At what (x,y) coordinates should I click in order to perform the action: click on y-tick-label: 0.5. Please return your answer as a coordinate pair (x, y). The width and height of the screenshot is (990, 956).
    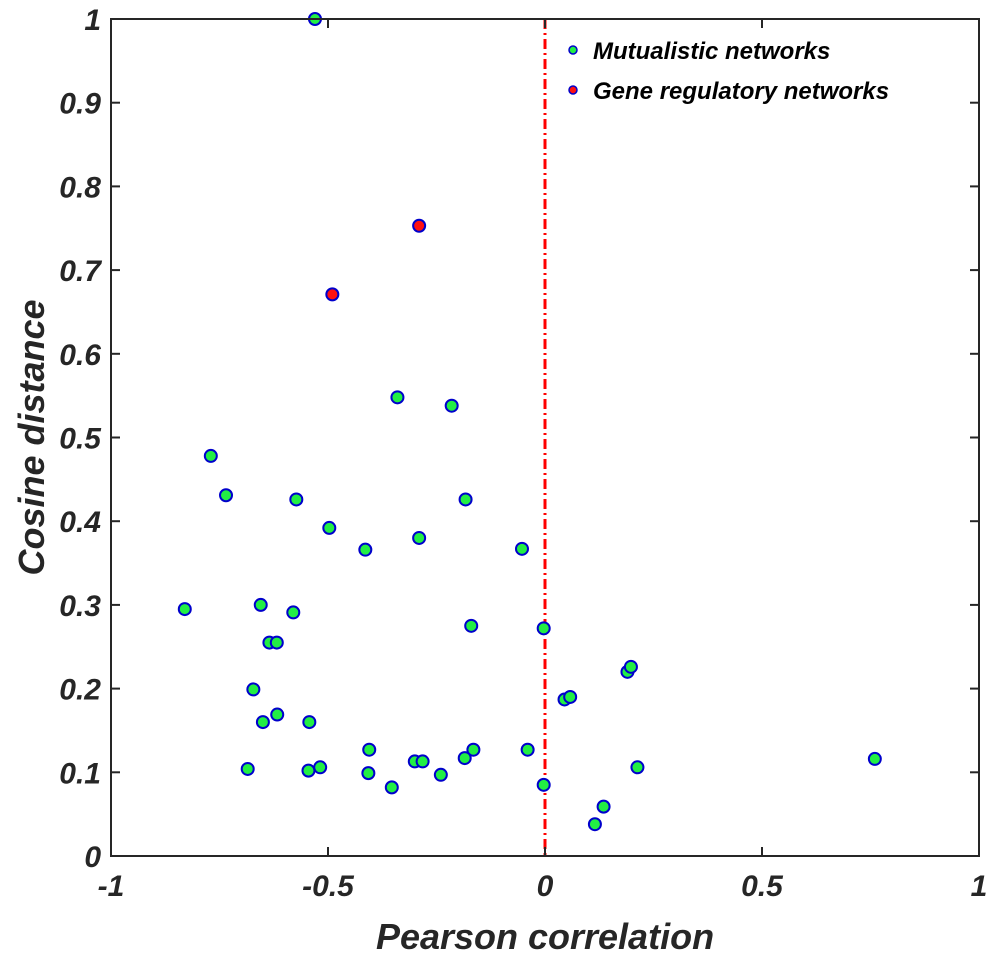
    Looking at the image, I should click on (80, 439).